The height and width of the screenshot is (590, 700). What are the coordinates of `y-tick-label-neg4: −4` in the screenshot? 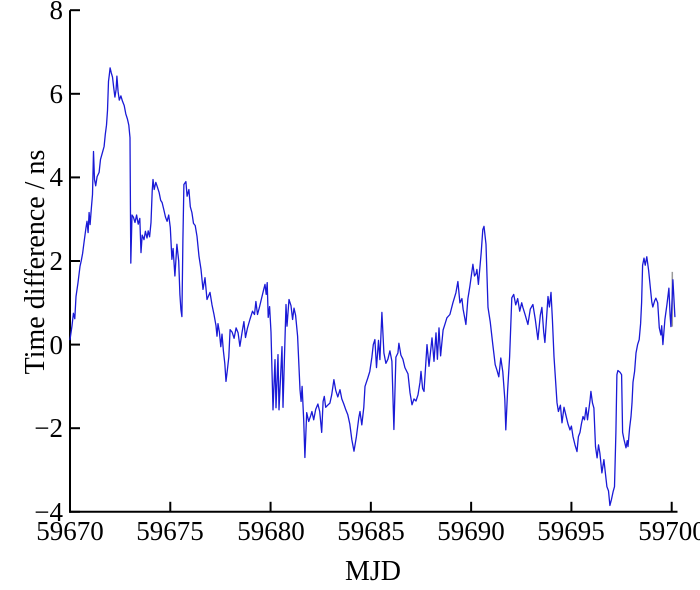 It's located at (48, 512).